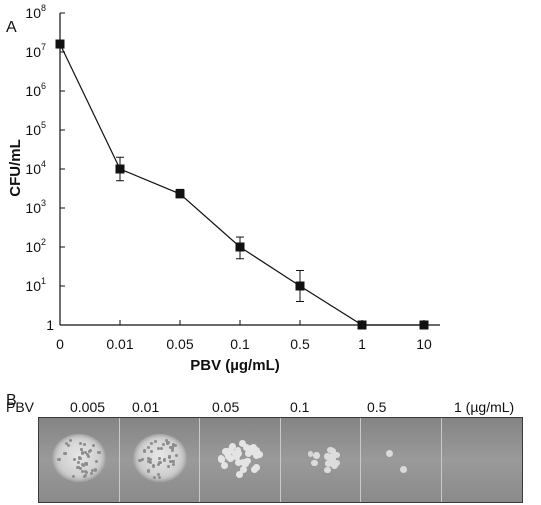 This screenshot has height=505, width=541. What do you see at coordinates (424, 344) in the screenshot?
I see `x-tick-label: 10` at bounding box center [424, 344].